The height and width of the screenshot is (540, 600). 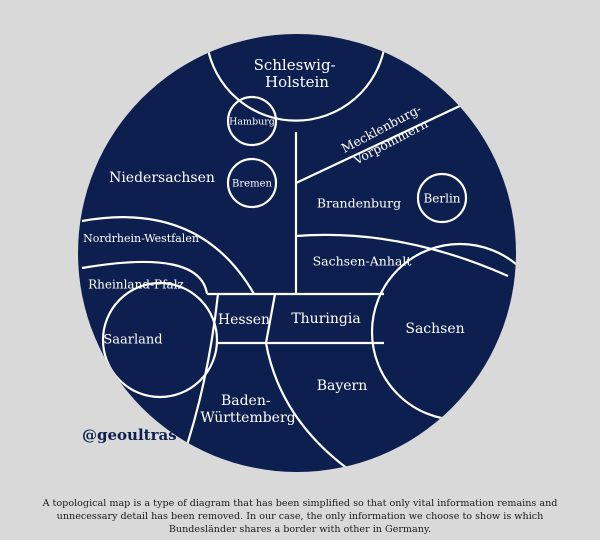 I want to click on label-berlin: Berlin, so click(x=441, y=199).